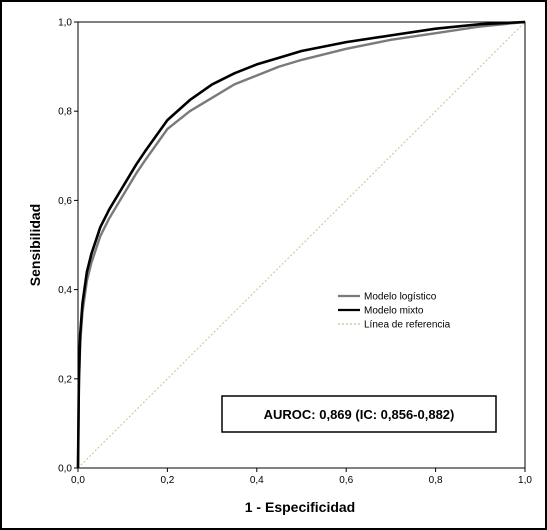 This screenshot has width=547, height=530. I want to click on x-tick-label: 0,0, so click(78, 480).